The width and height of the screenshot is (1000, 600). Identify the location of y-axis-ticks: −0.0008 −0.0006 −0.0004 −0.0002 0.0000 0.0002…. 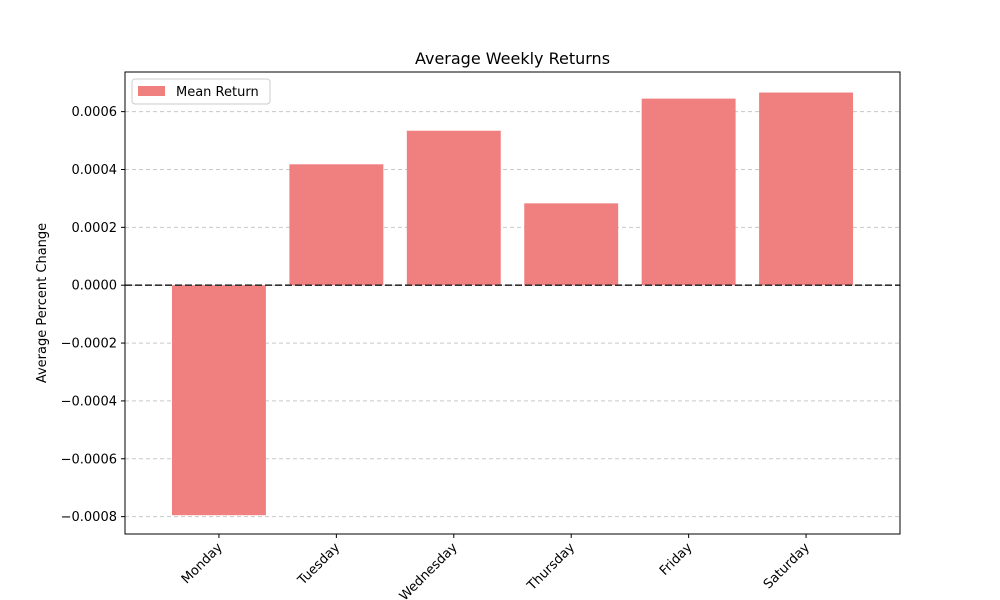
(93, 315).